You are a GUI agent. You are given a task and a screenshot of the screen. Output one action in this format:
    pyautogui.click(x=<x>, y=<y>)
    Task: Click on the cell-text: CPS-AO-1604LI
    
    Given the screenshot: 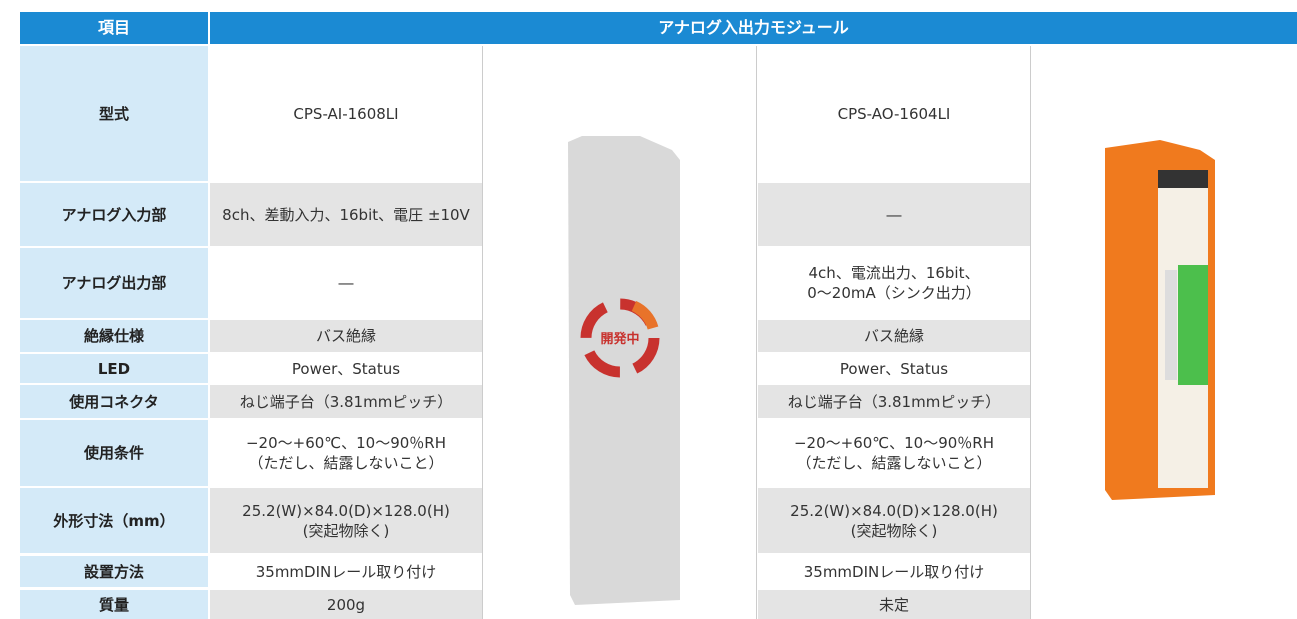 What is the action you would take?
    pyautogui.click(x=894, y=113)
    